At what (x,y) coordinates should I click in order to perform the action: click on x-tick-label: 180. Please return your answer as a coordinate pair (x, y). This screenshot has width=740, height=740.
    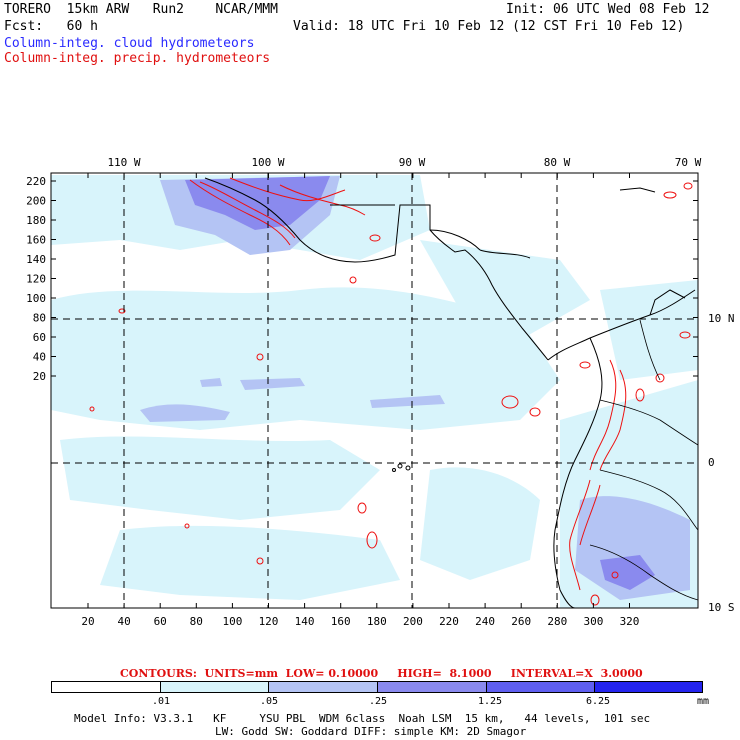
    Looking at the image, I should click on (377, 621).